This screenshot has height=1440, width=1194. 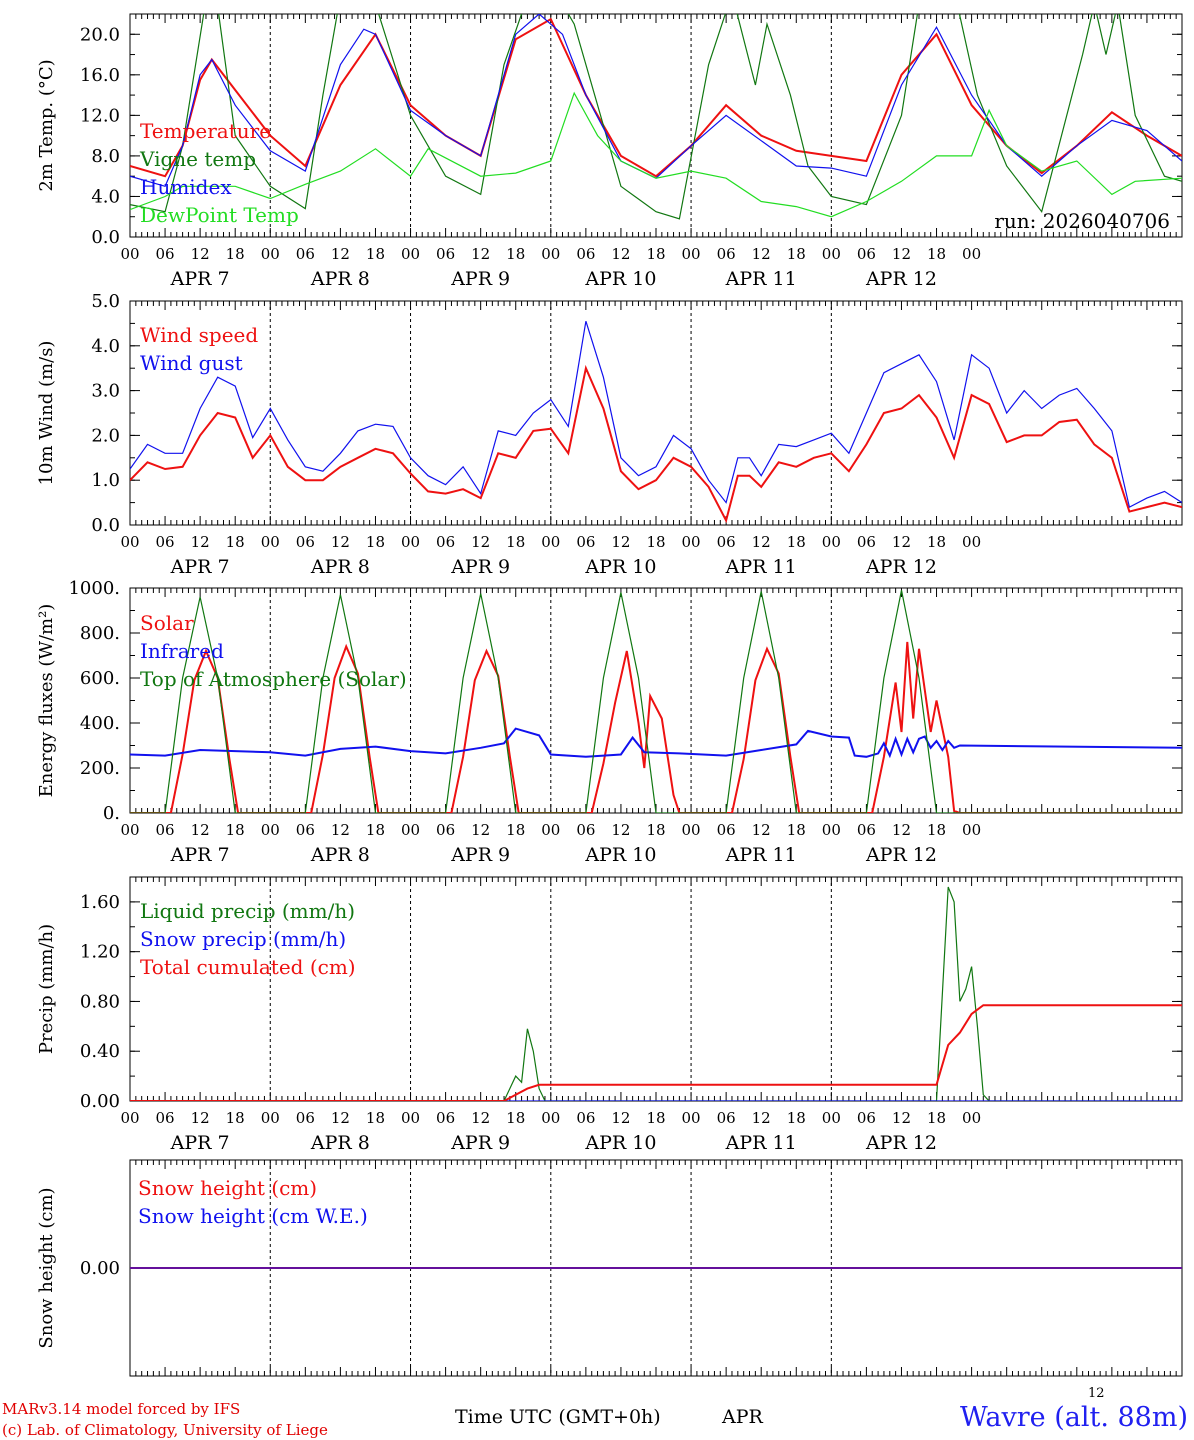 I want to click on station-name: Wavre (alt. 88m), so click(x=1074, y=1417).